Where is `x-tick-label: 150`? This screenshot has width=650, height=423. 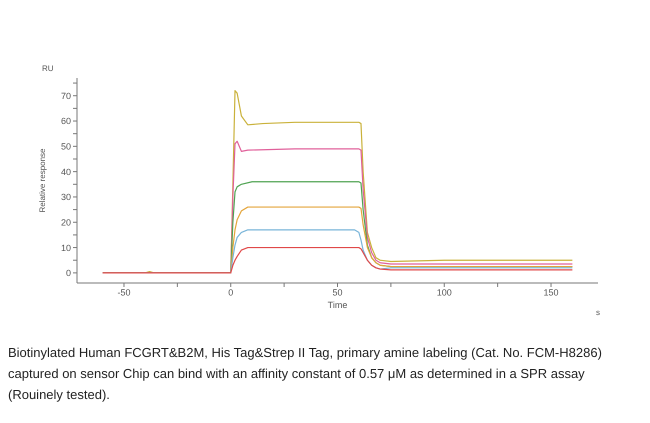 x-tick-label: 150 is located at coordinates (551, 292).